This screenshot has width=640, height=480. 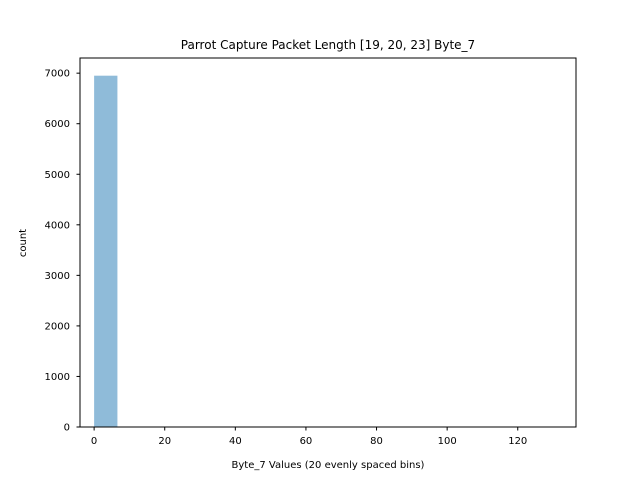 What do you see at coordinates (57, 225) in the screenshot?
I see `y-tick-label: 4000` at bounding box center [57, 225].